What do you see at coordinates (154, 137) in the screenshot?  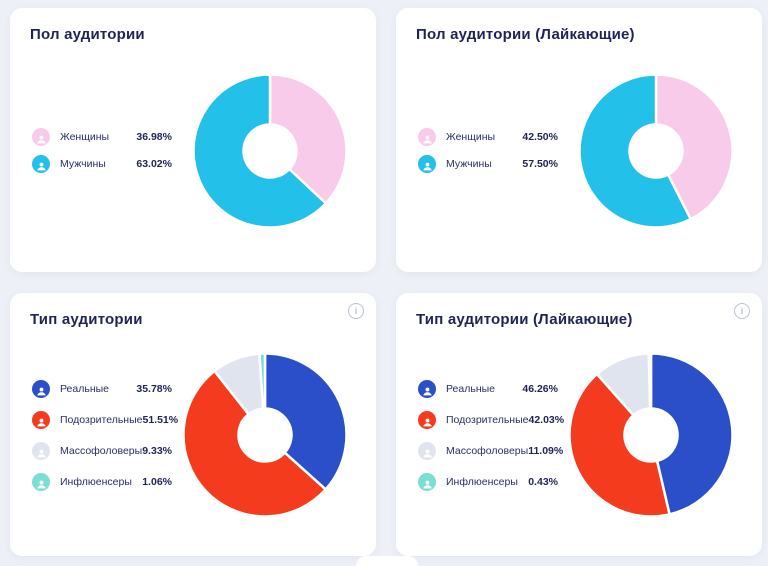 I see `legend-value: 36.98%` at bounding box center [154, 137].